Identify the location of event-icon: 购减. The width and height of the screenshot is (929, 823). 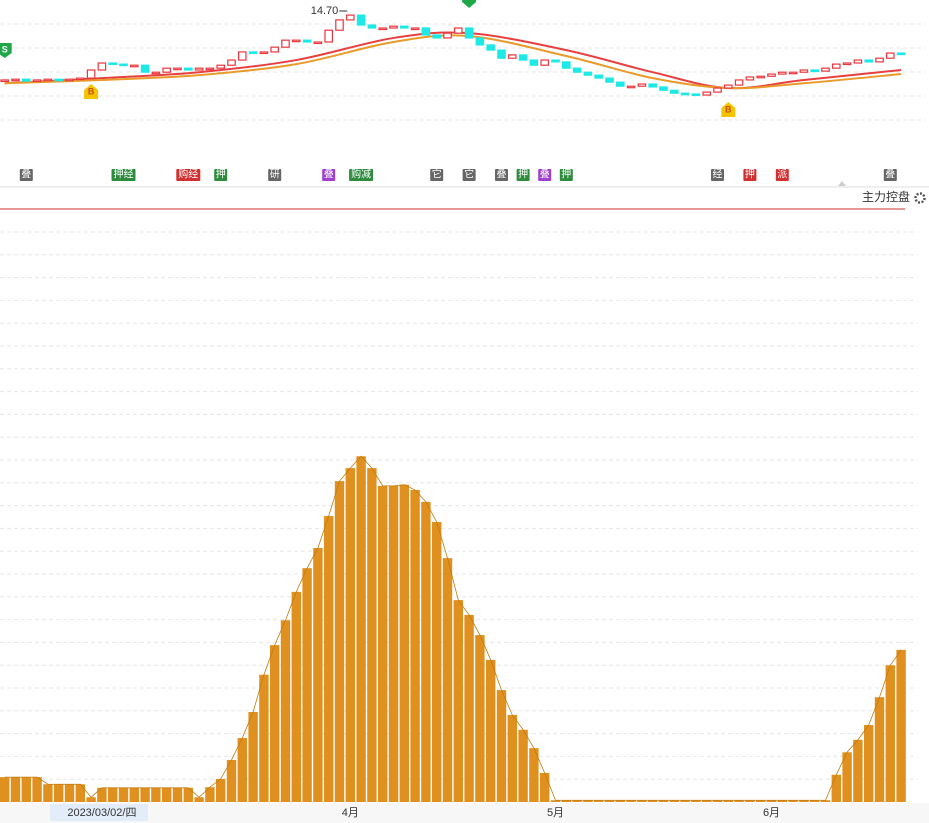
(361, 174).